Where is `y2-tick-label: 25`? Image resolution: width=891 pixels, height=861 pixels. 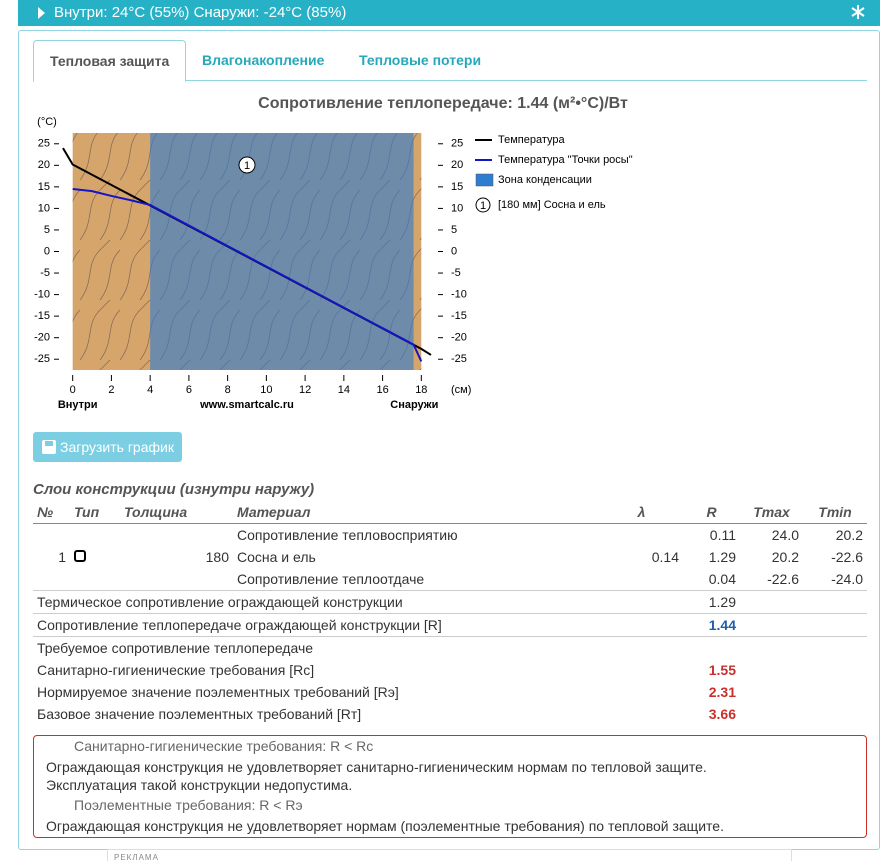 y2-tick-label: 25 is located at coordinates (457, 144).